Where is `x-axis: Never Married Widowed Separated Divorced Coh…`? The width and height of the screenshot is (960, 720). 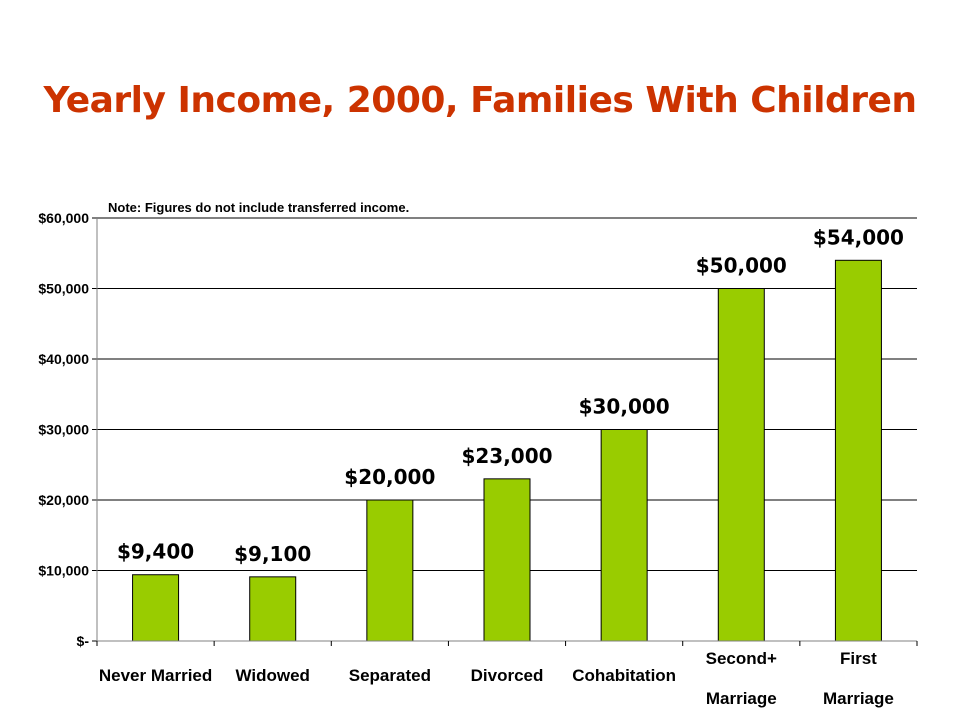
x-axis: Never Married Widowed Separated Divorced Coh… is located at coordinates (507, 674).